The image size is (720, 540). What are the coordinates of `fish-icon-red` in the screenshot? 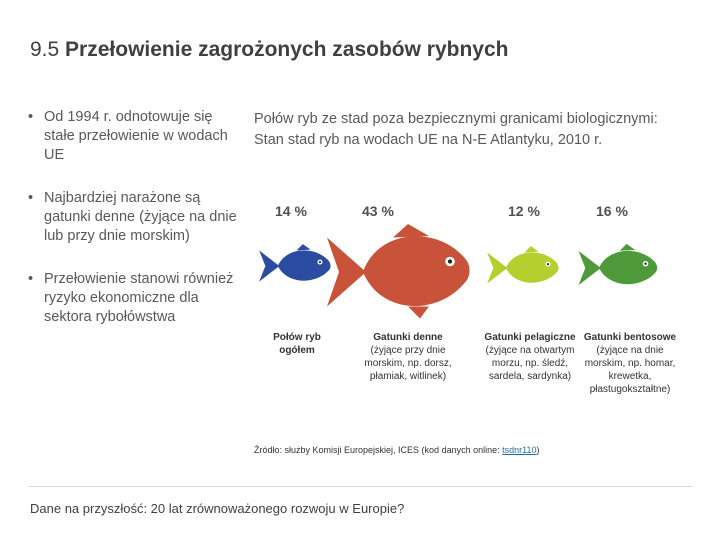 It's located at (398, 271).